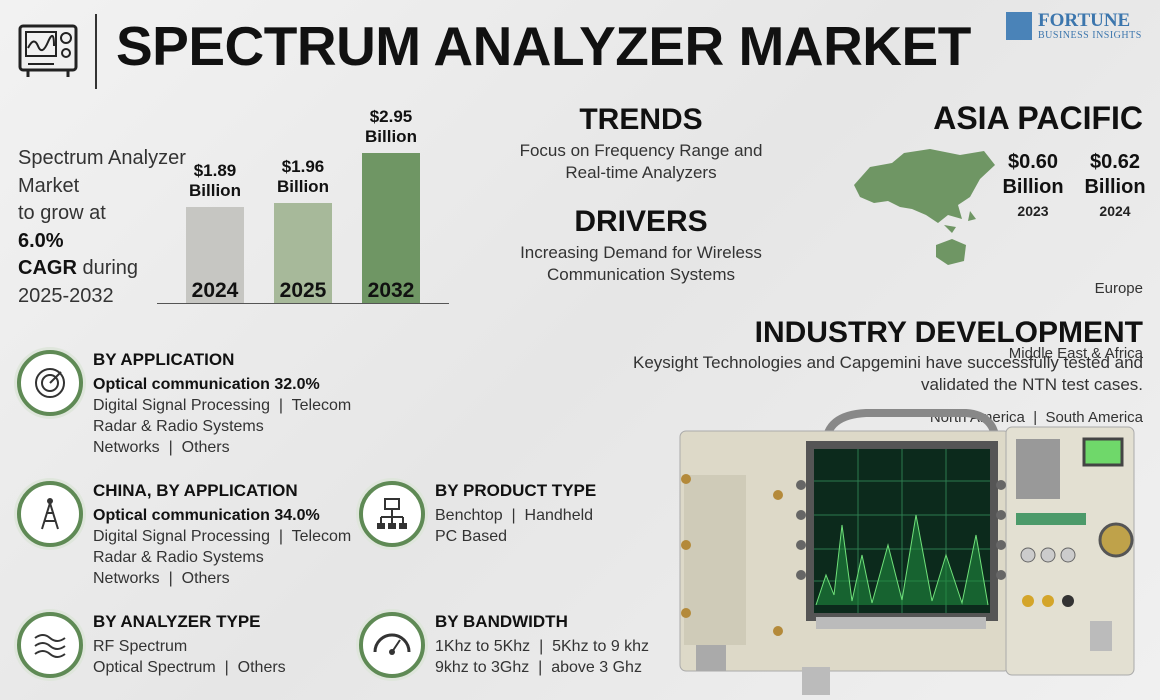  Describe the element at coordinates (206, 515) in the screenshot. I see `segment-highlight: Optical communication 34.0%` at that location.